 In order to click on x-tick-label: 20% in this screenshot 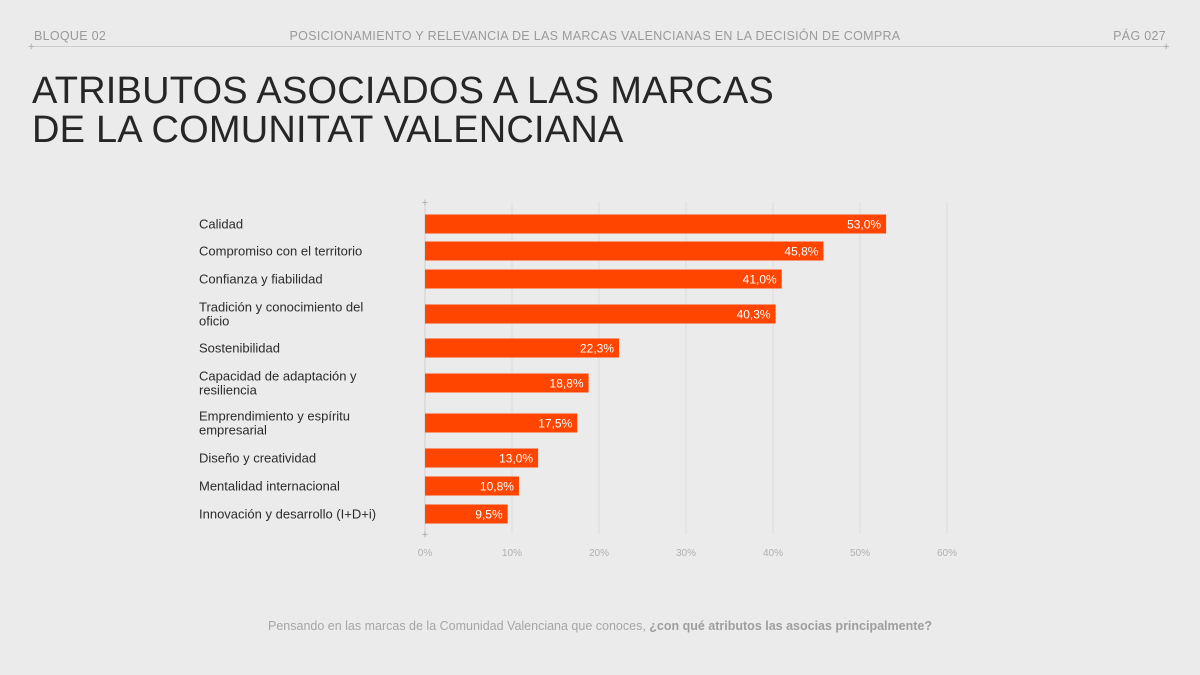, I will do `click(599, 553)`.